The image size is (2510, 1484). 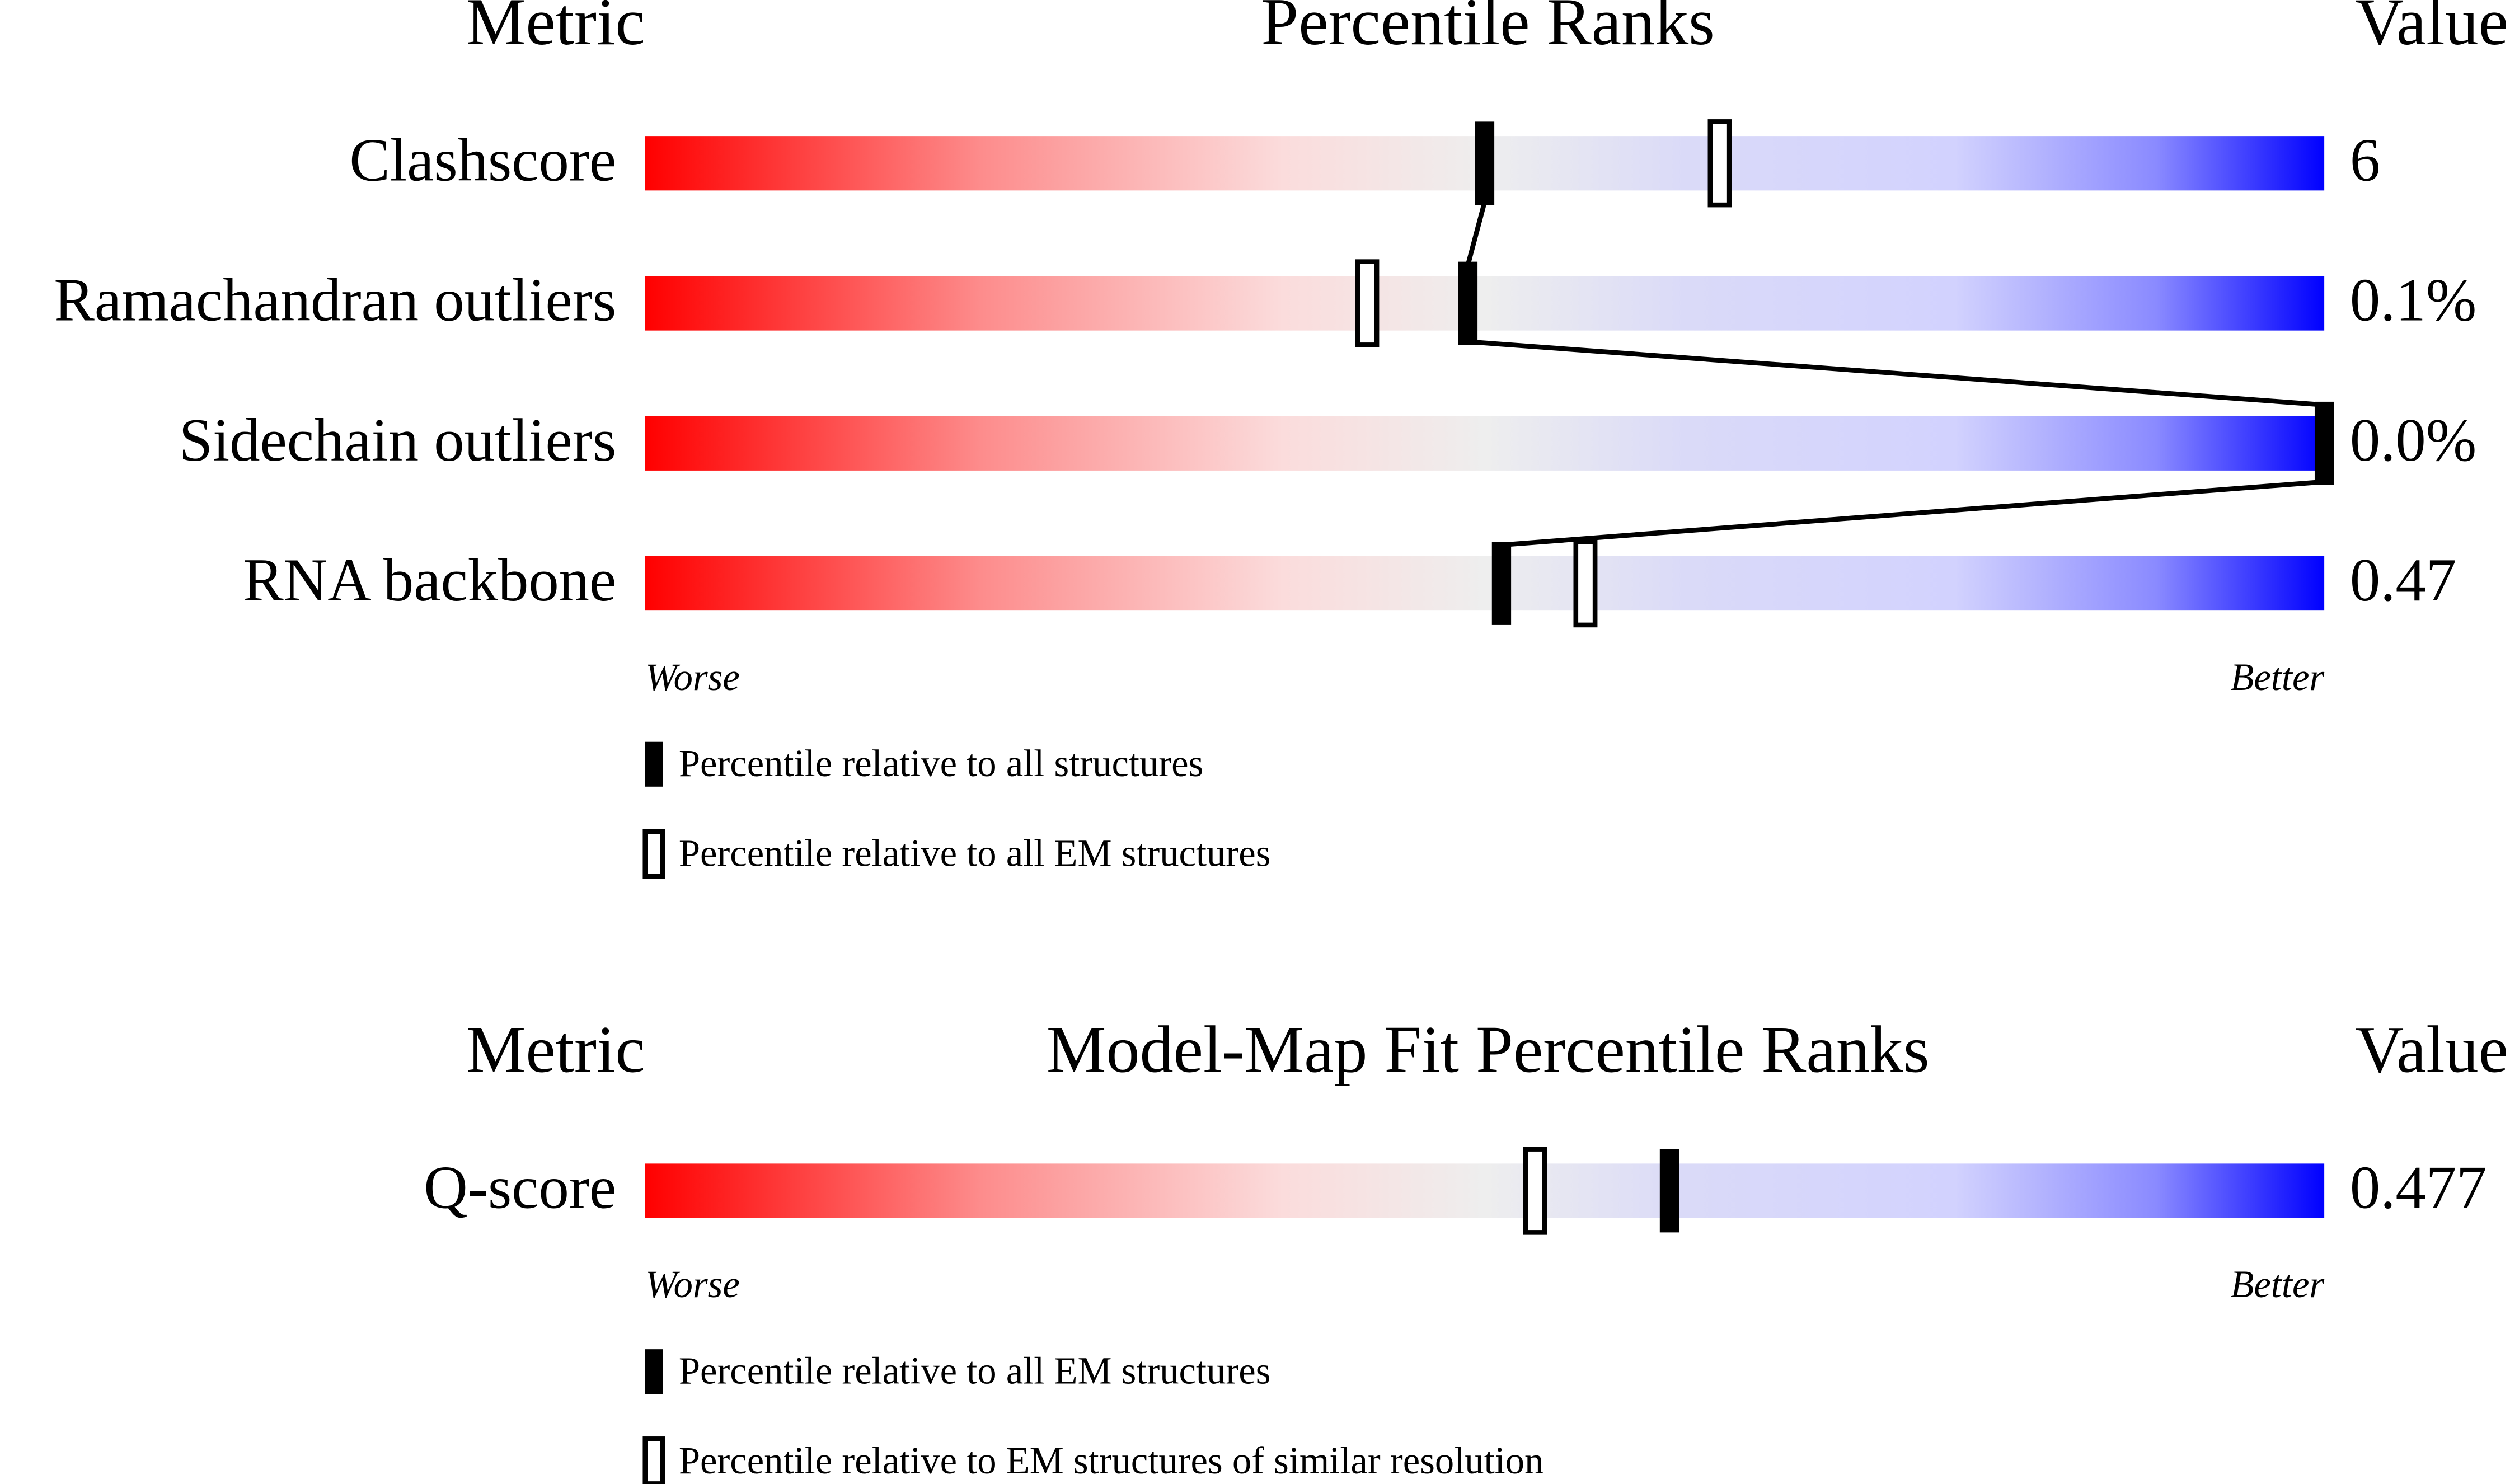 What do you see at coordinates (2365, 160) in the screenshot?
I see `metric-value: 6` at bounding box center [2365, 160].